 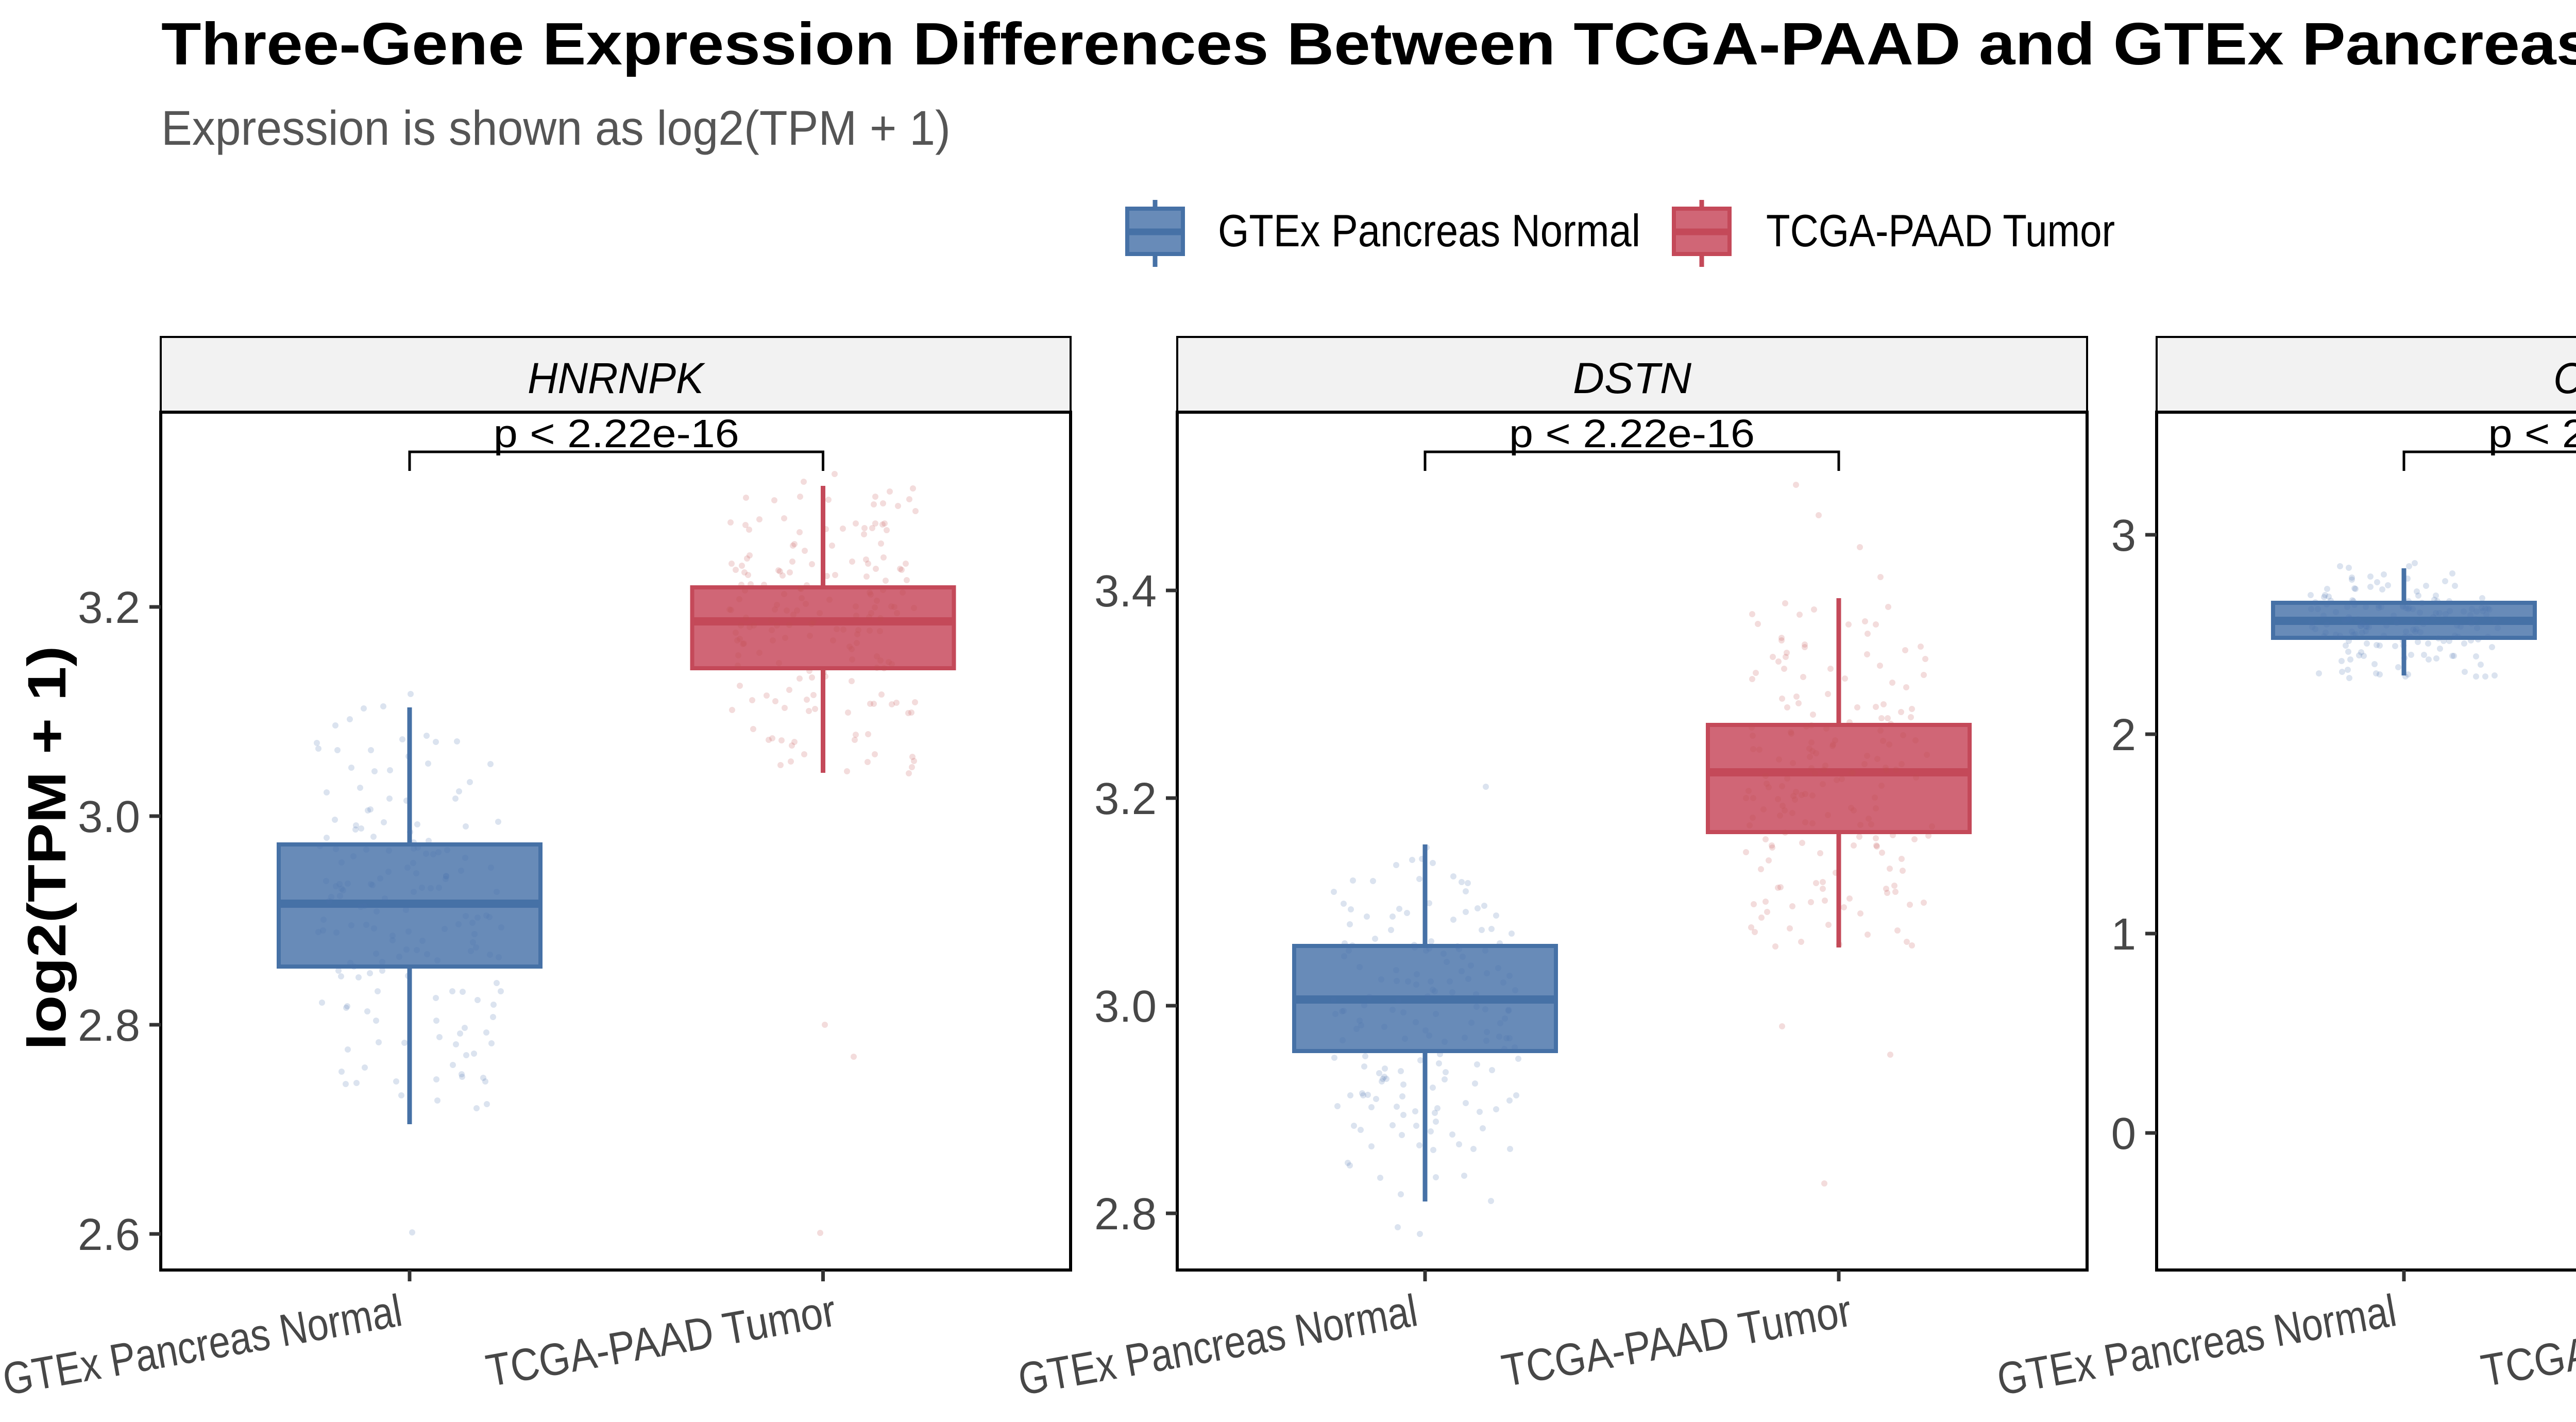 I want to click on svg-text: CDH1, so click(x=2564, y=378).